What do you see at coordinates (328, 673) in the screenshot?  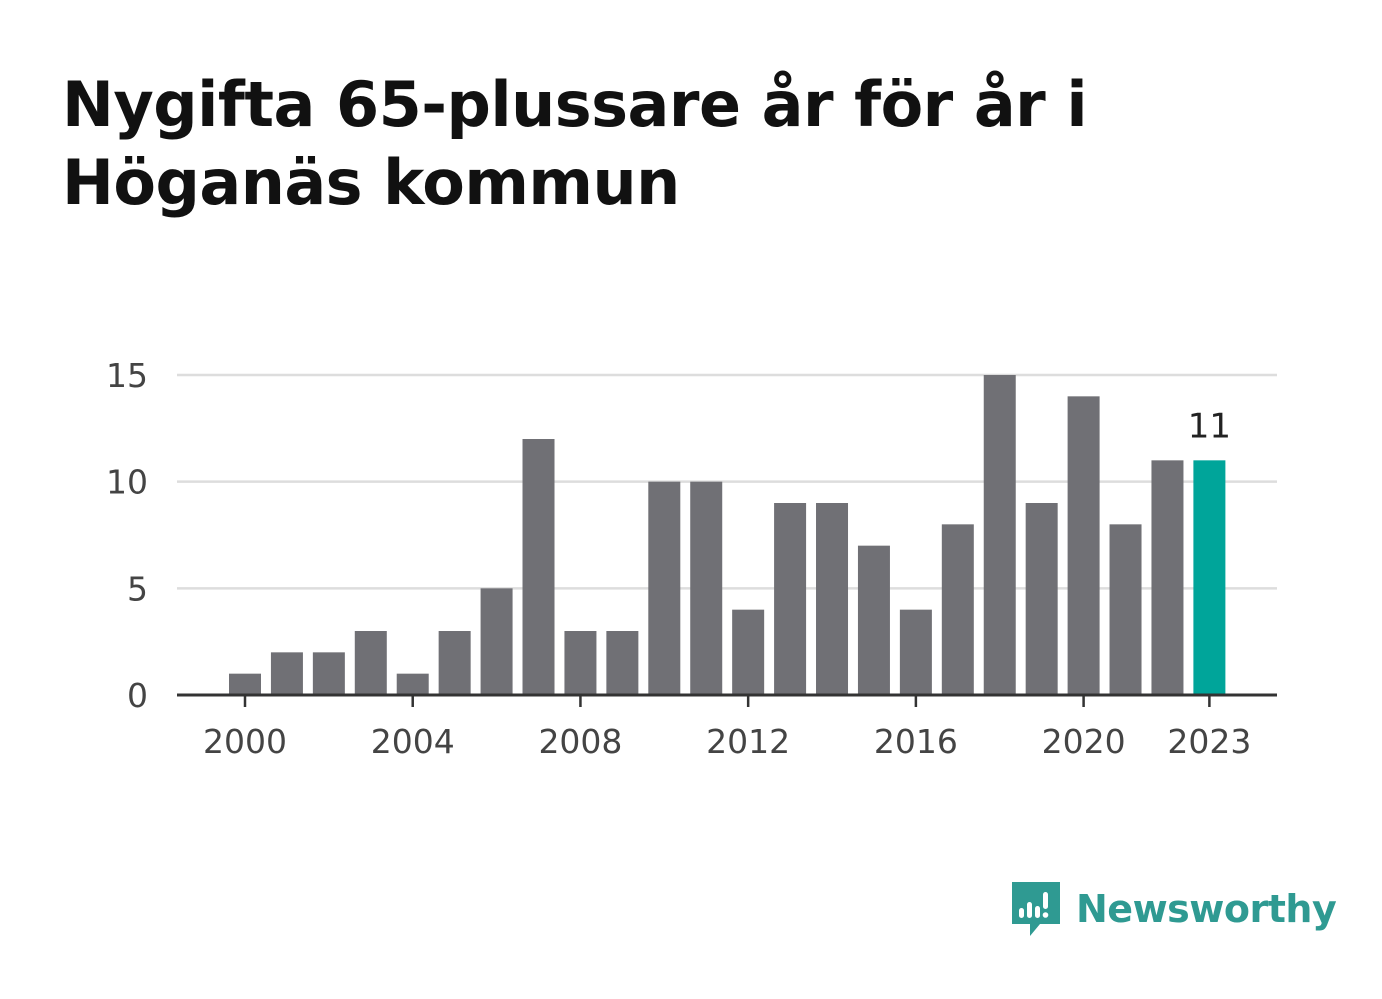 I see `bar-2002` at bounding box center [328, 673].